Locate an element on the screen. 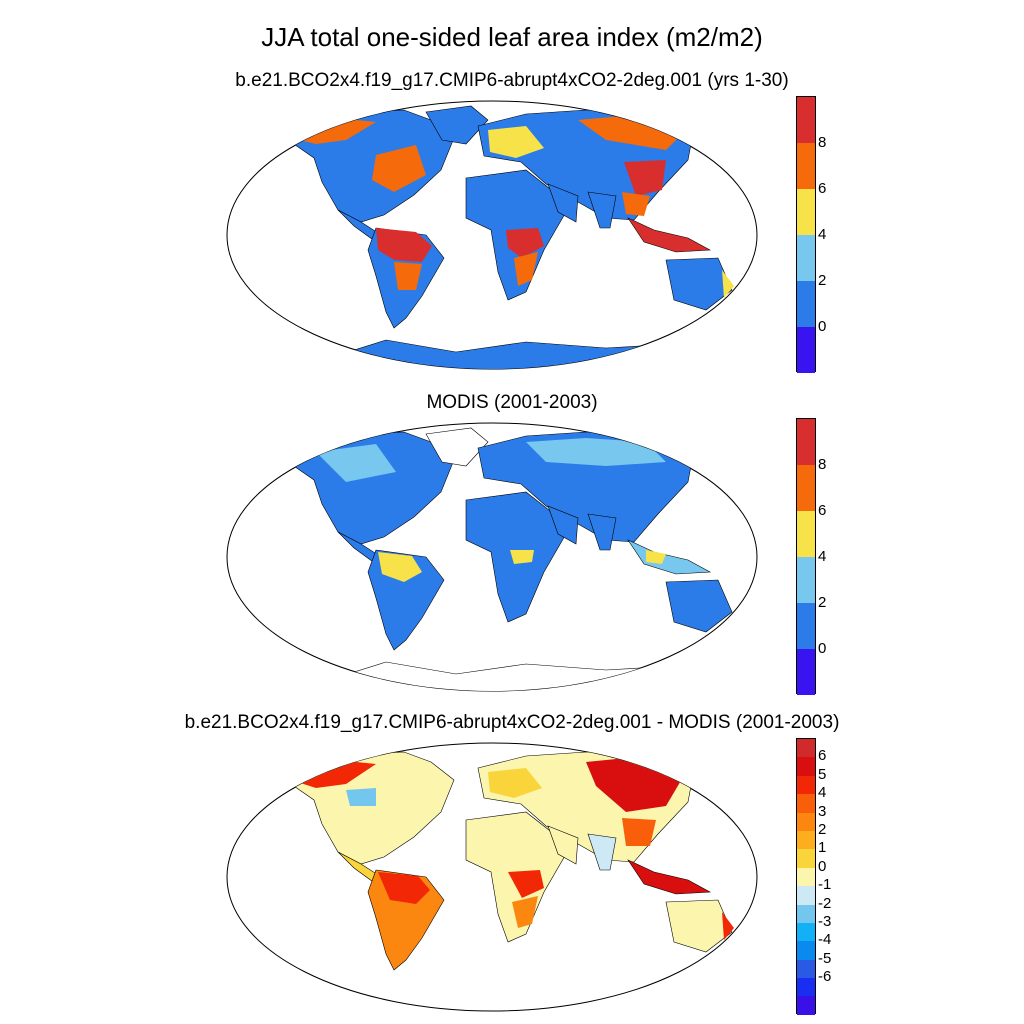 The image size is (1024, 1024). patch-north-america-north is located at coordinates (333, 131).